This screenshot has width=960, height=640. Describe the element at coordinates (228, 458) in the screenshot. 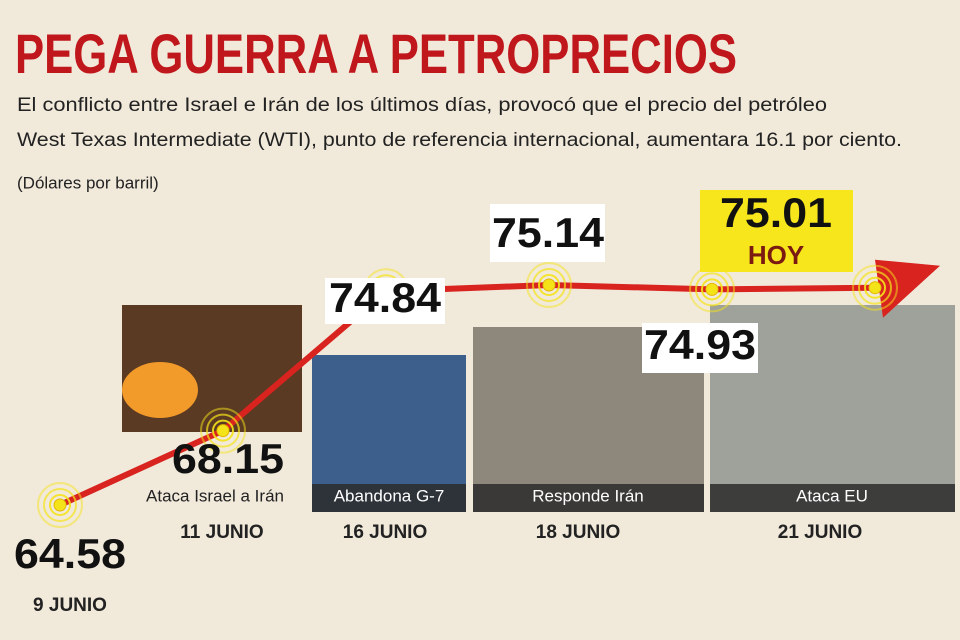

I see `value-label: 68.15` at that location.